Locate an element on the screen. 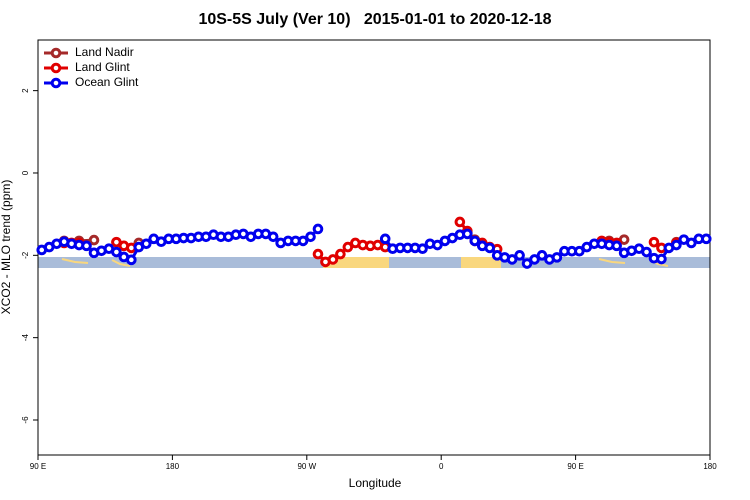 This screenshot has width=750, height=500. y-tick-label: -4 is located at coordinates (25, 338).